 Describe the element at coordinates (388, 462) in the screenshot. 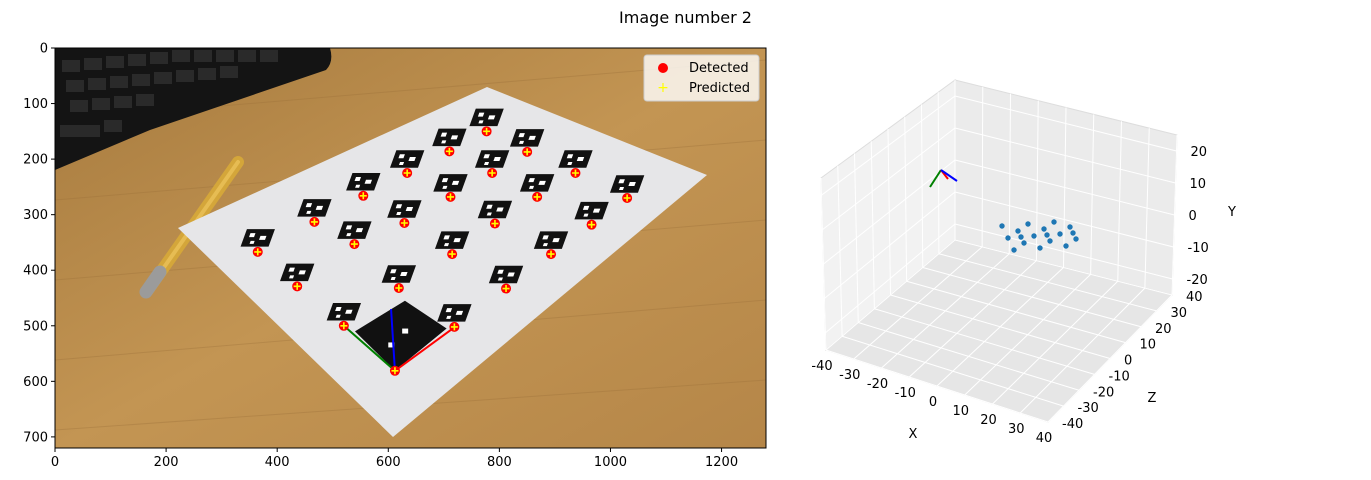

I see `x-tick-label: 600` at that location.